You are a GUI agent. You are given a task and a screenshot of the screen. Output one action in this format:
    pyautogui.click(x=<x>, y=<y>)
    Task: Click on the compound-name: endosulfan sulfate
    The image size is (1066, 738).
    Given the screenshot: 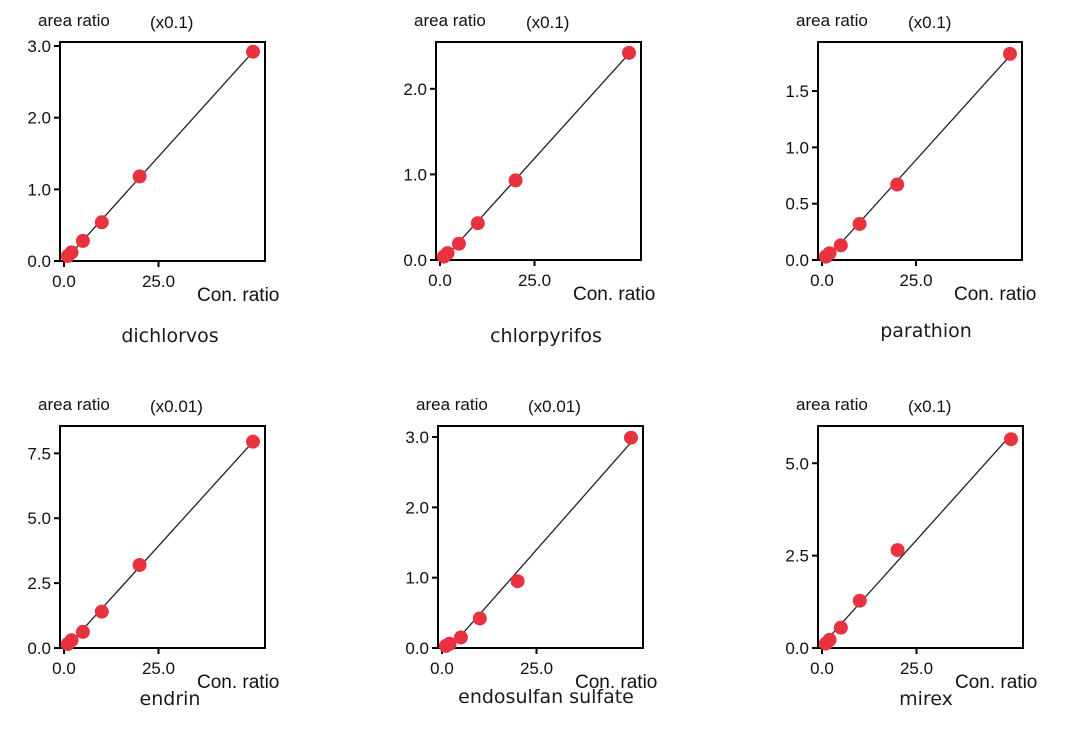 What is the action you would take?
    pyautogui.click(x=546, y=697)
    